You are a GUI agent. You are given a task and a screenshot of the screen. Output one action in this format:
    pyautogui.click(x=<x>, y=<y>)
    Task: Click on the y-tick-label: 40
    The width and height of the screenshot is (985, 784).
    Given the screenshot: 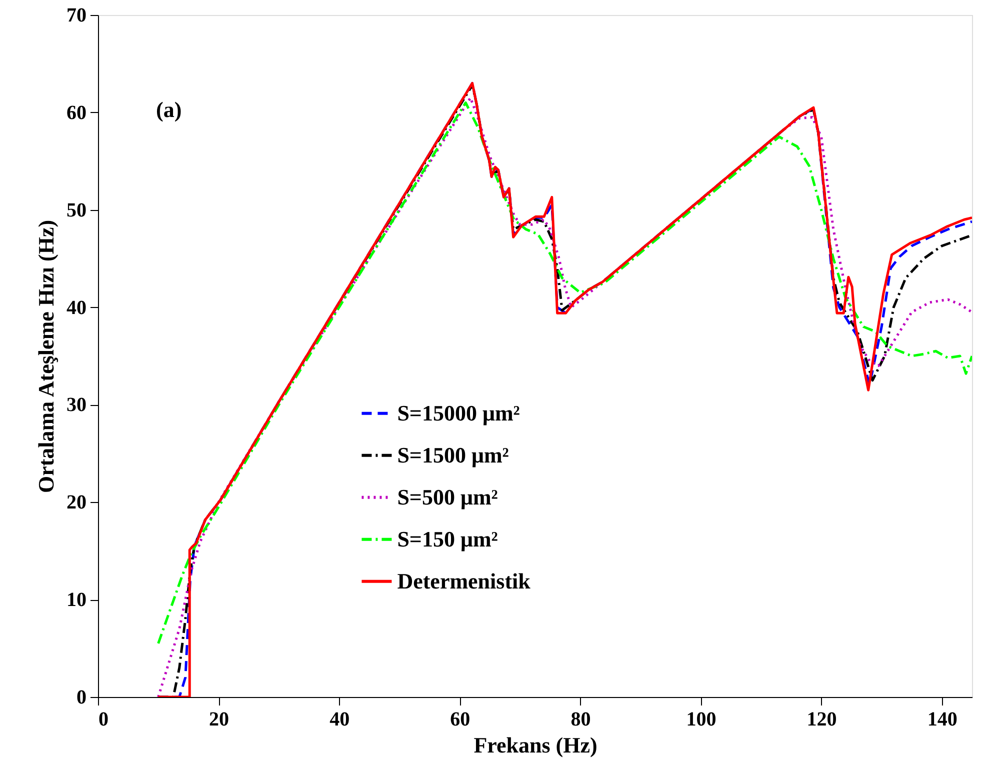 What is the action you would take?
    pyautogui.click(x=76, y=307)
    